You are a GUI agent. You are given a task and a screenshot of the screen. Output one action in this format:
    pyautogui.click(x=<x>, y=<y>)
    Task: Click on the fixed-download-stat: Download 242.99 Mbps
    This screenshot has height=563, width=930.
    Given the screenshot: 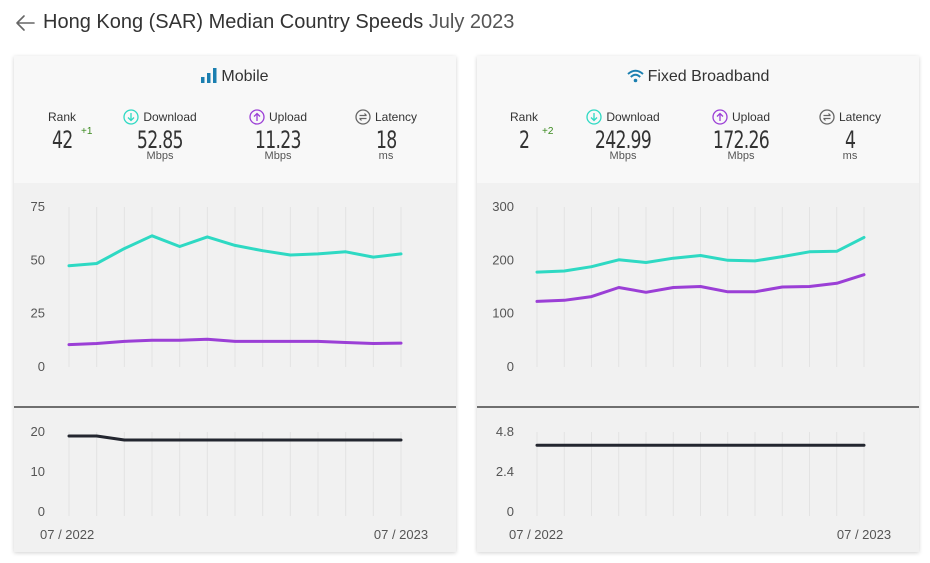 What is the action you would take?
    pyautogui.click(x=623, y=135)
    